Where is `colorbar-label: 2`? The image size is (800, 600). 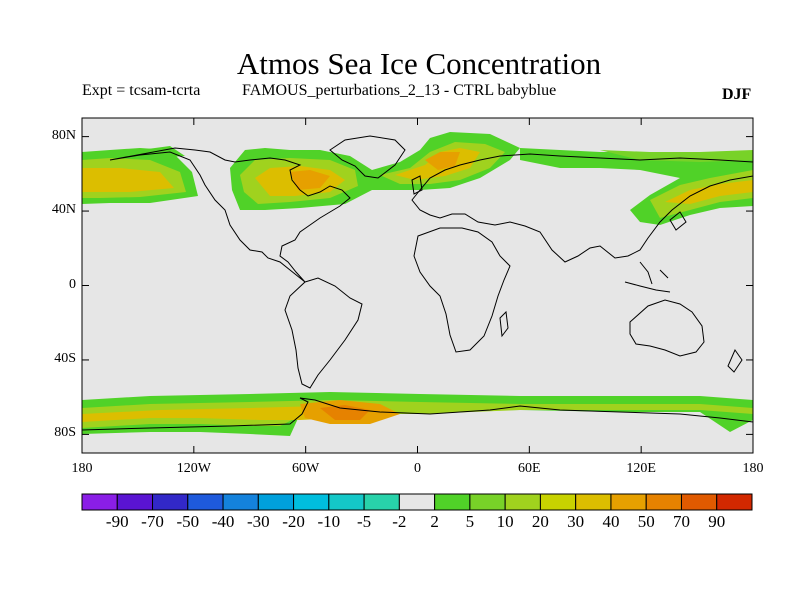
colorbar-label: 2 is located at coordinates (434, 521).